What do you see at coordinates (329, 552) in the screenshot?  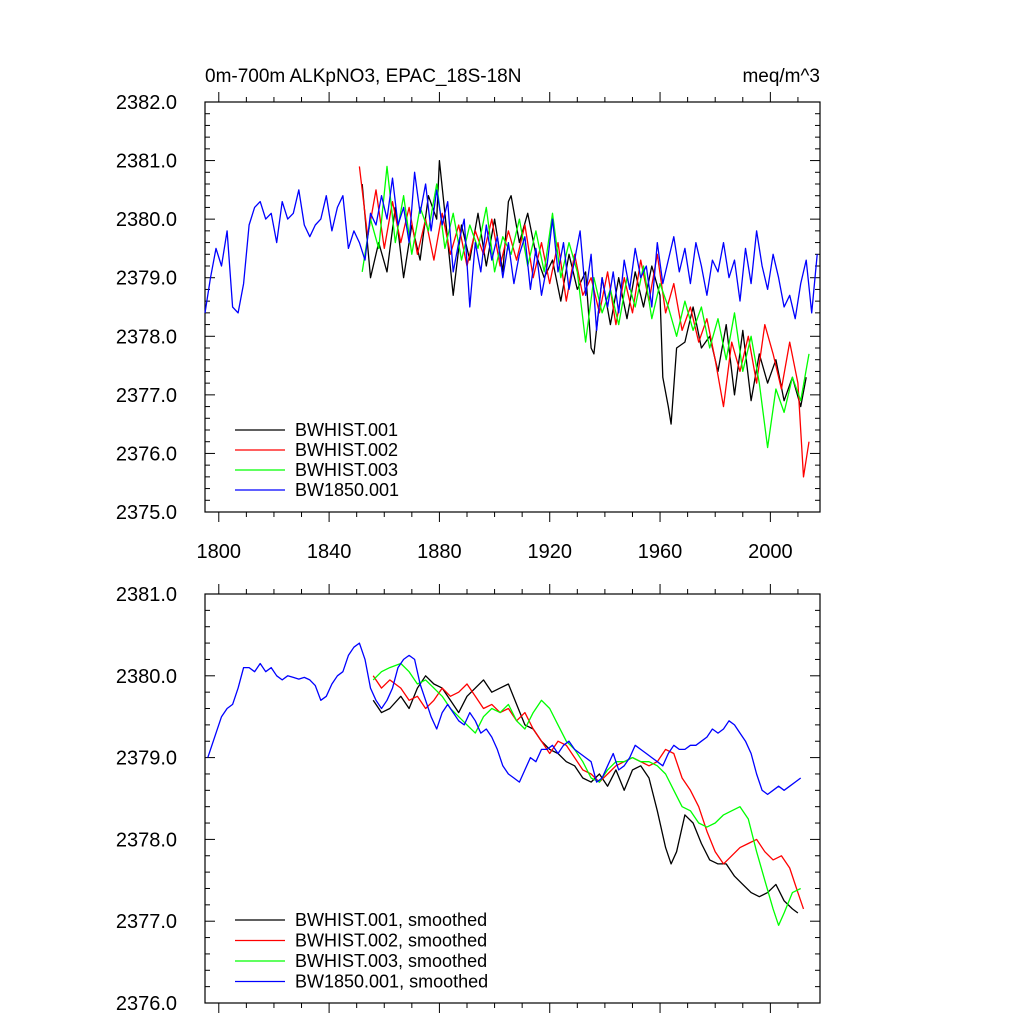 I see `x-tick-label: 1840` at bounding box center [329, 552].